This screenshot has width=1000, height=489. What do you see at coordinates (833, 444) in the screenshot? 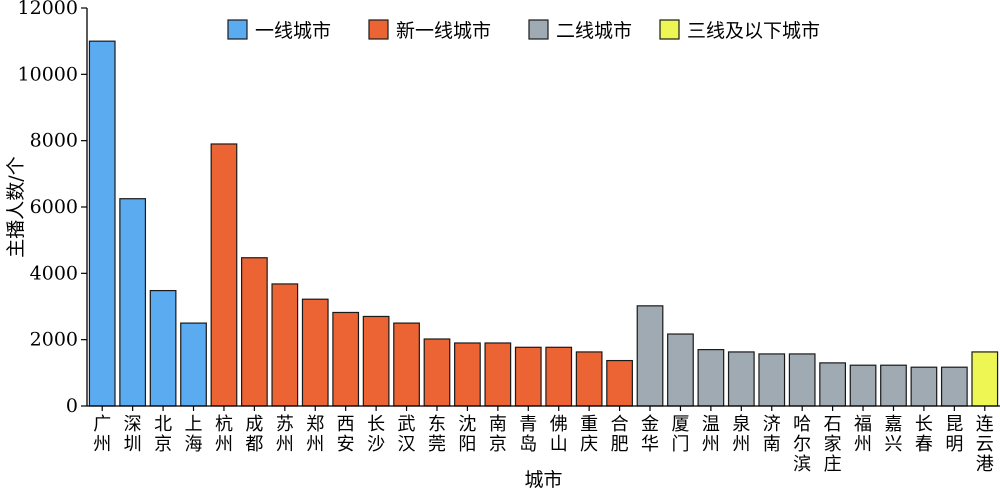
I see `x-tick-label: 石家庄` at bounding box center [833, 444].